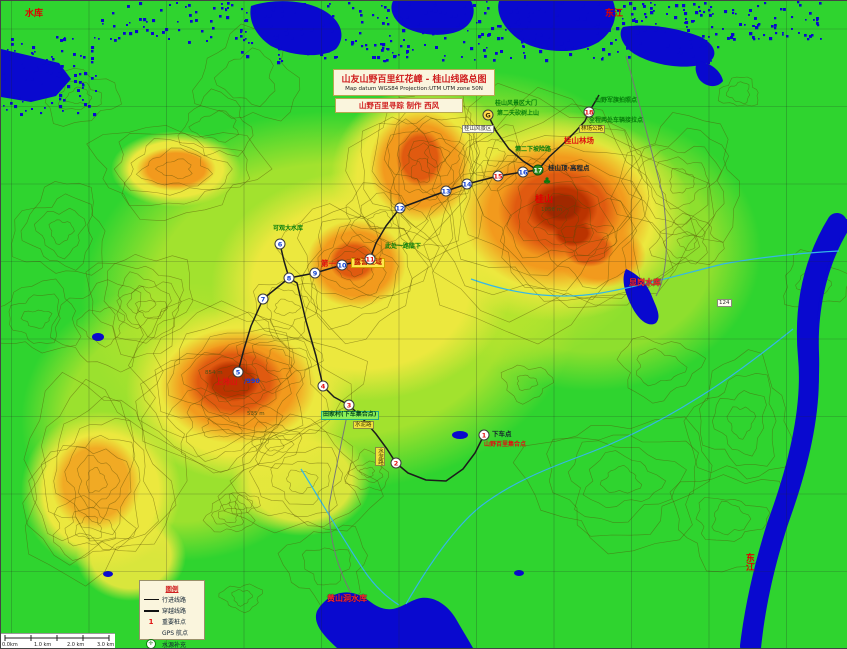 Image resolution: width=847 pixels, height=649 pixels. I want to click on note-car-pickup: 全程两处车辆接拉点, so click(616, 120).